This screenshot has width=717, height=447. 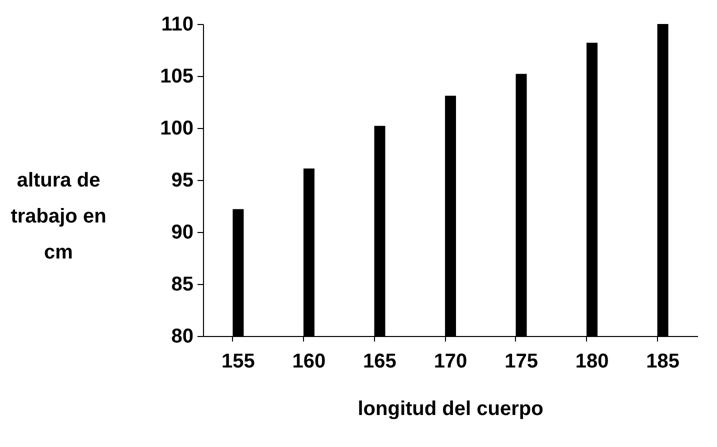 What do you see at coordinates (663, 361) in the screenshot?
I see `x-tick-label: 185` at bounding box center [663, 361].